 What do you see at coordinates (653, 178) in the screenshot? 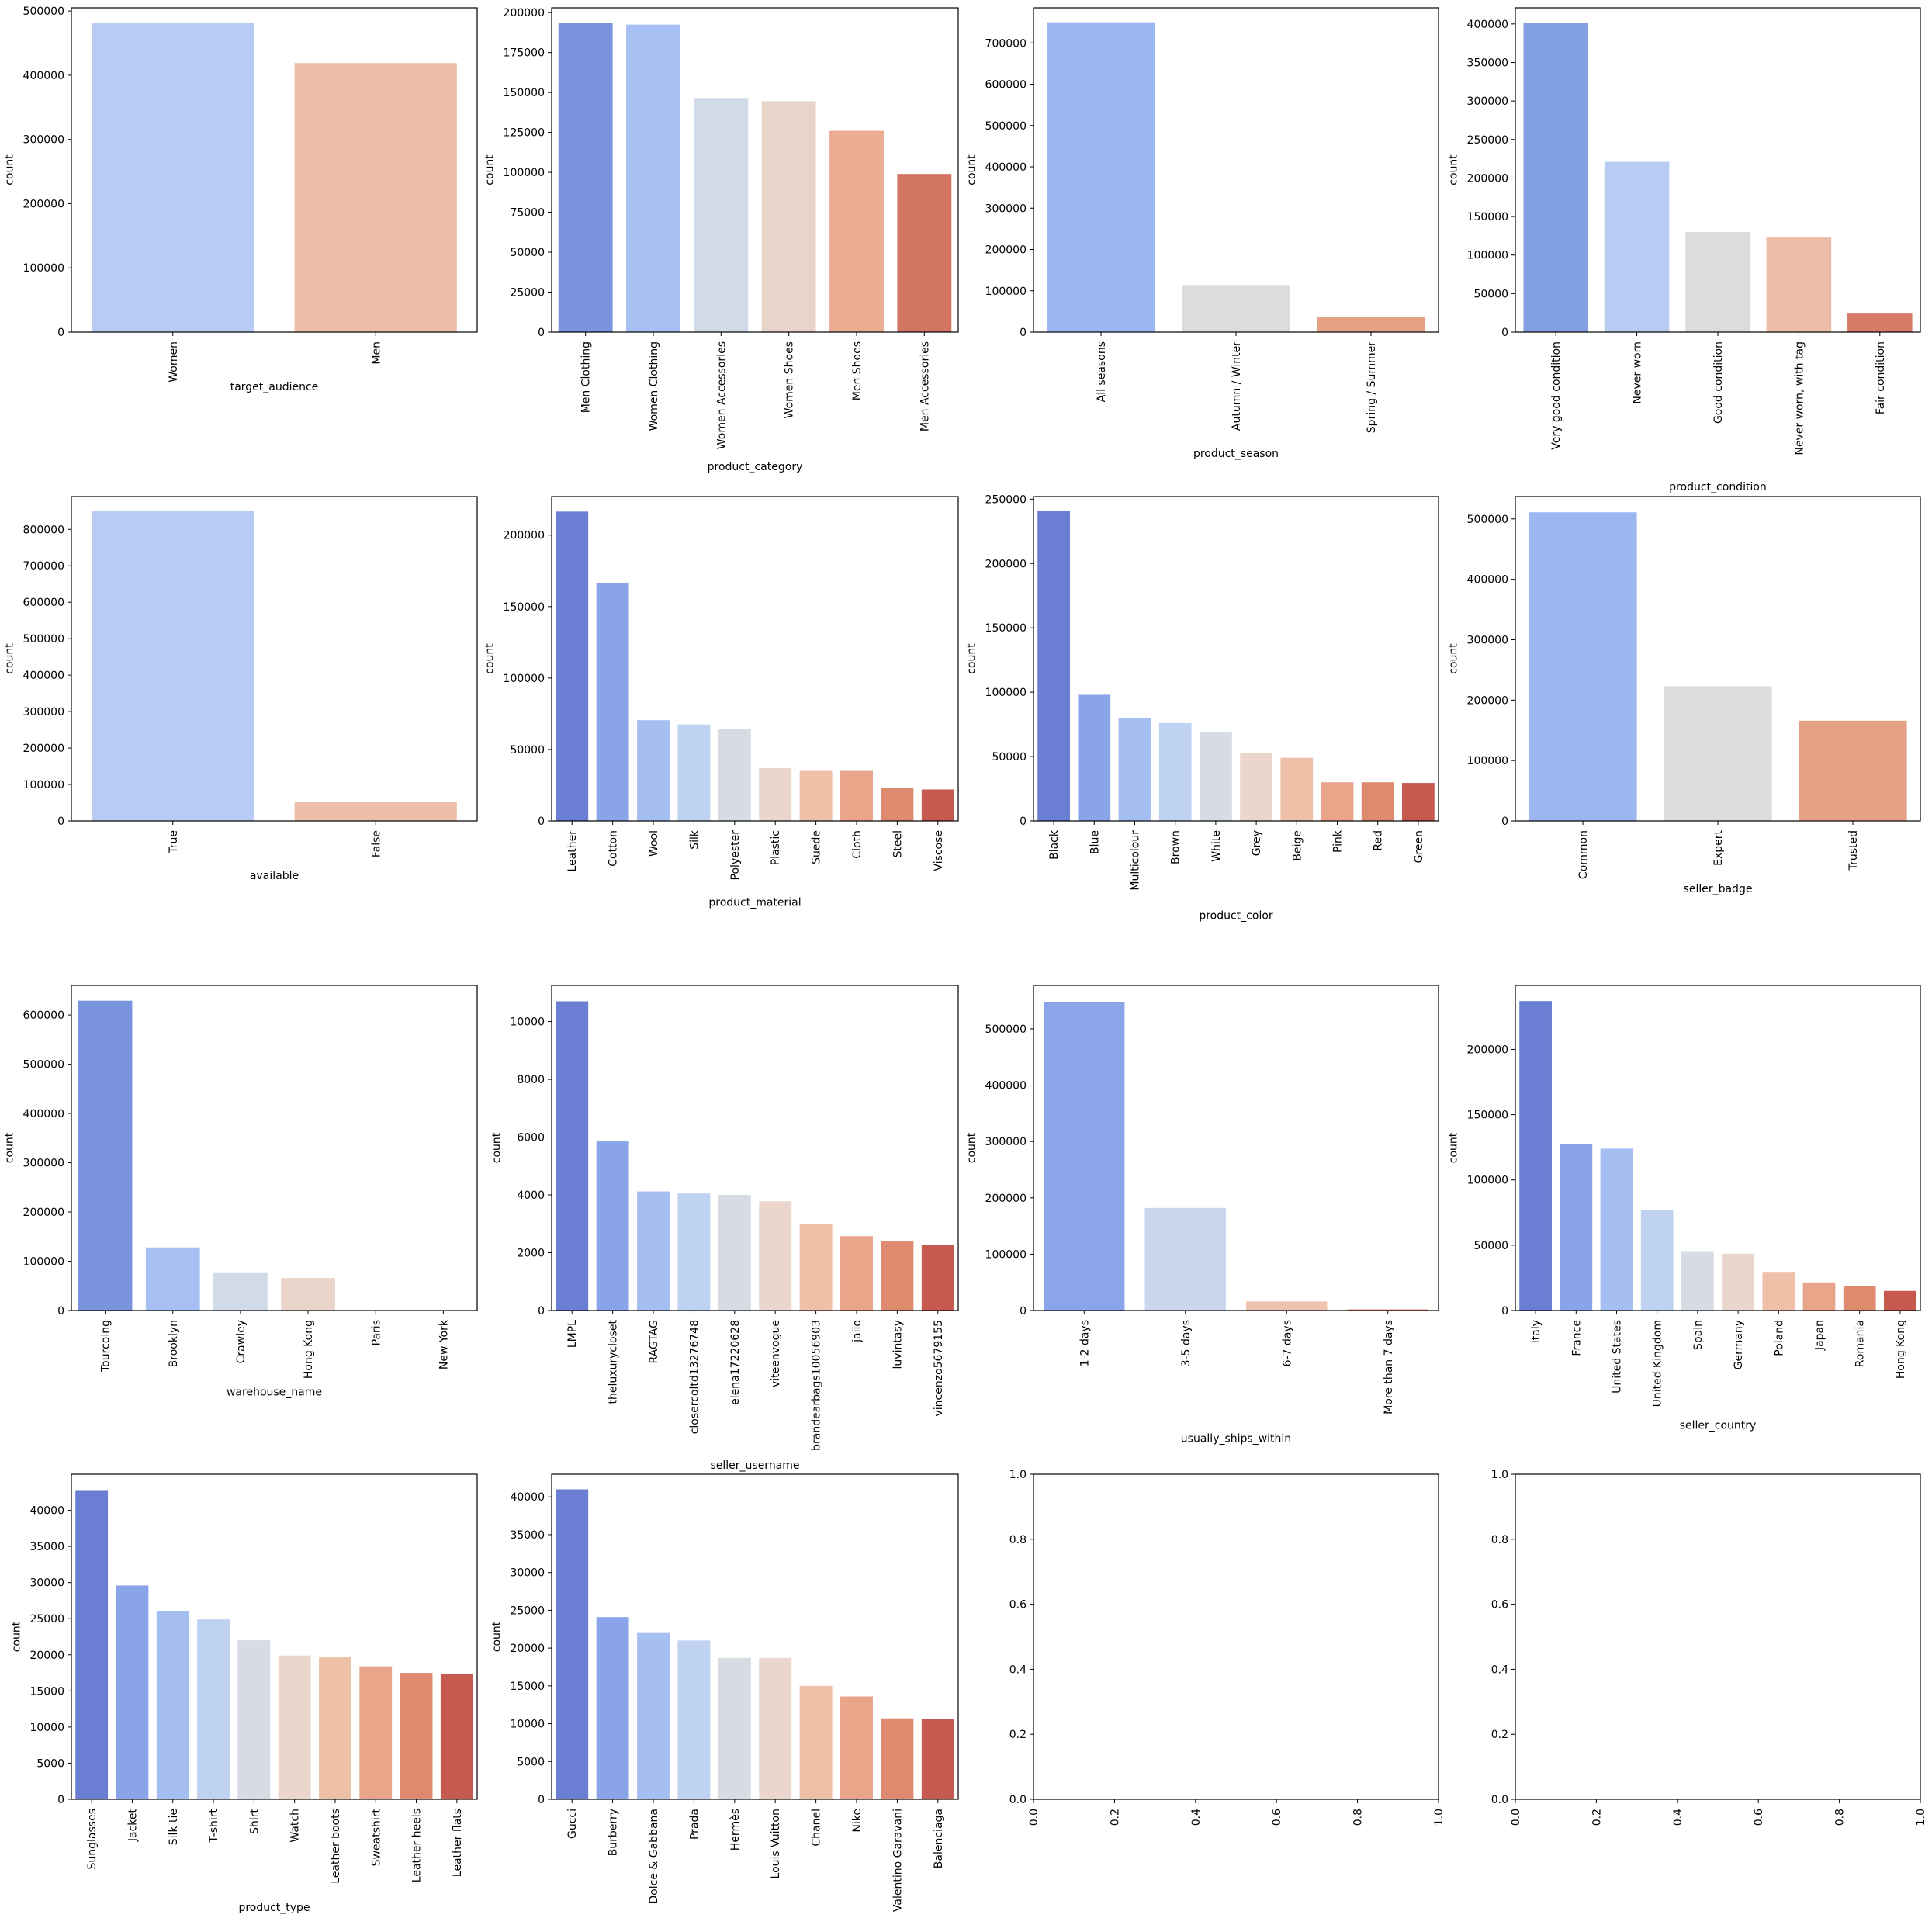
I see `bar-women-clothing` at bounding box center [653, 178].